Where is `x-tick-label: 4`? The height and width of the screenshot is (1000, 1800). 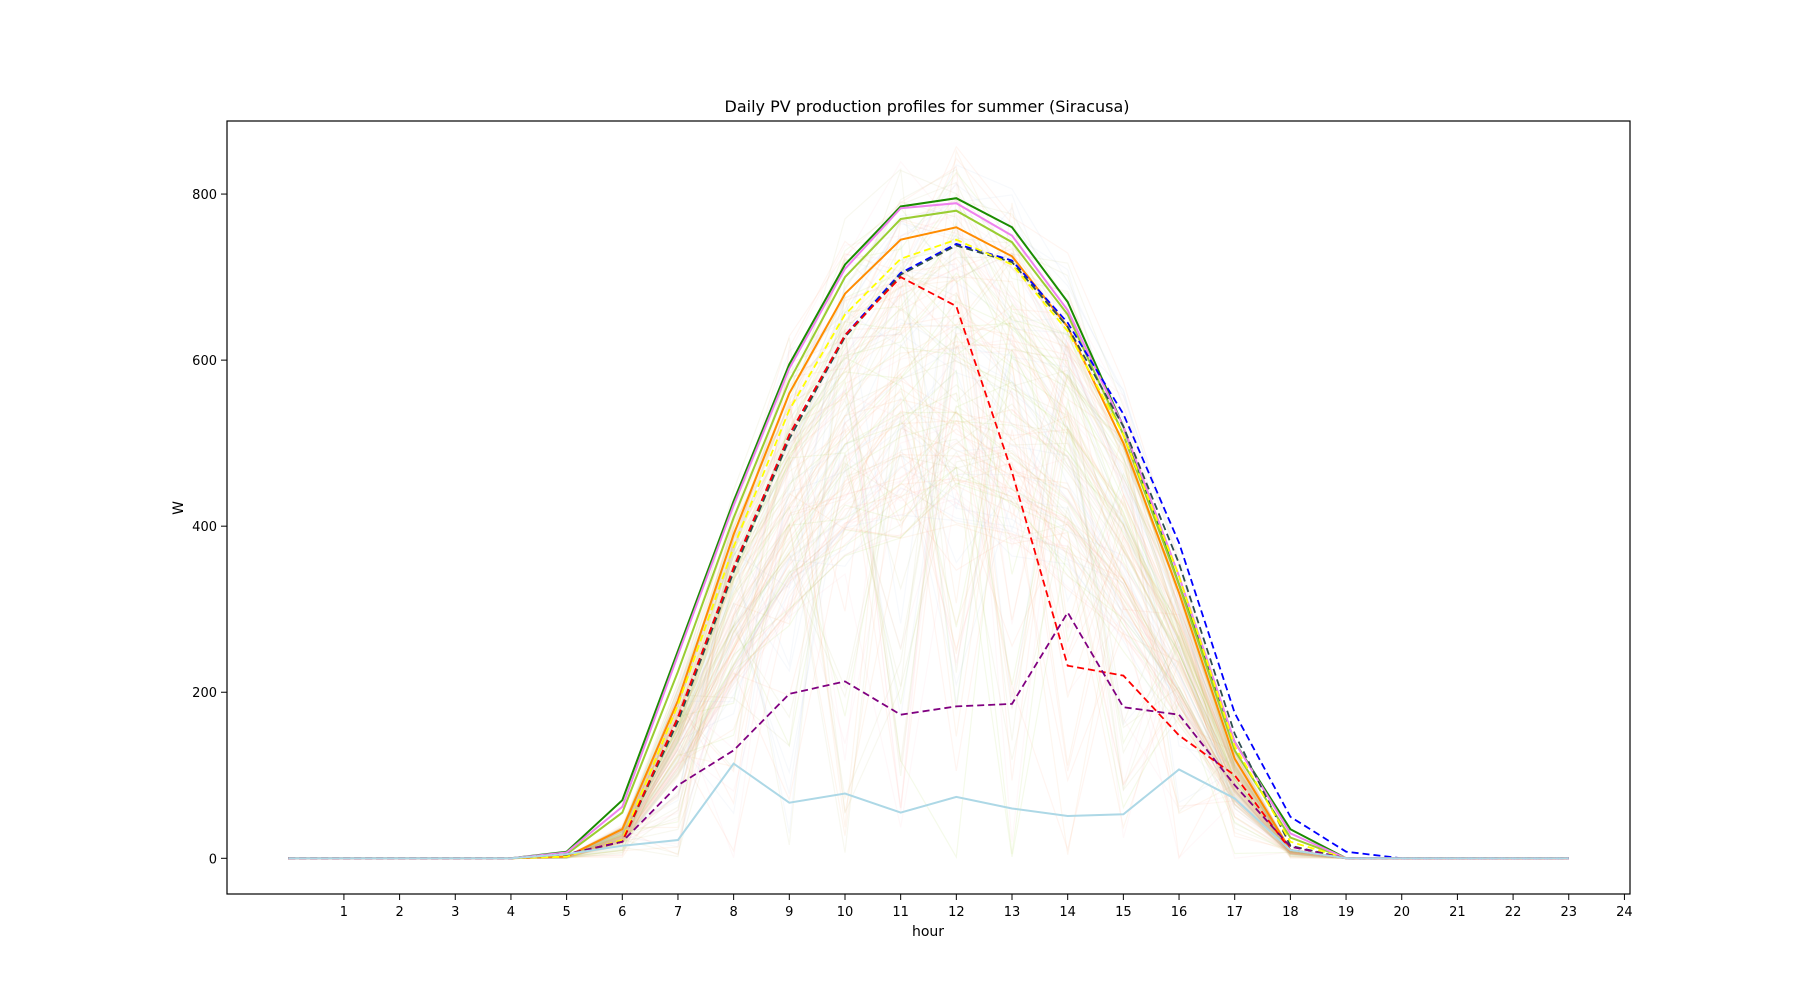 x-tick-label: 4 is located at coordinates (511, 912).